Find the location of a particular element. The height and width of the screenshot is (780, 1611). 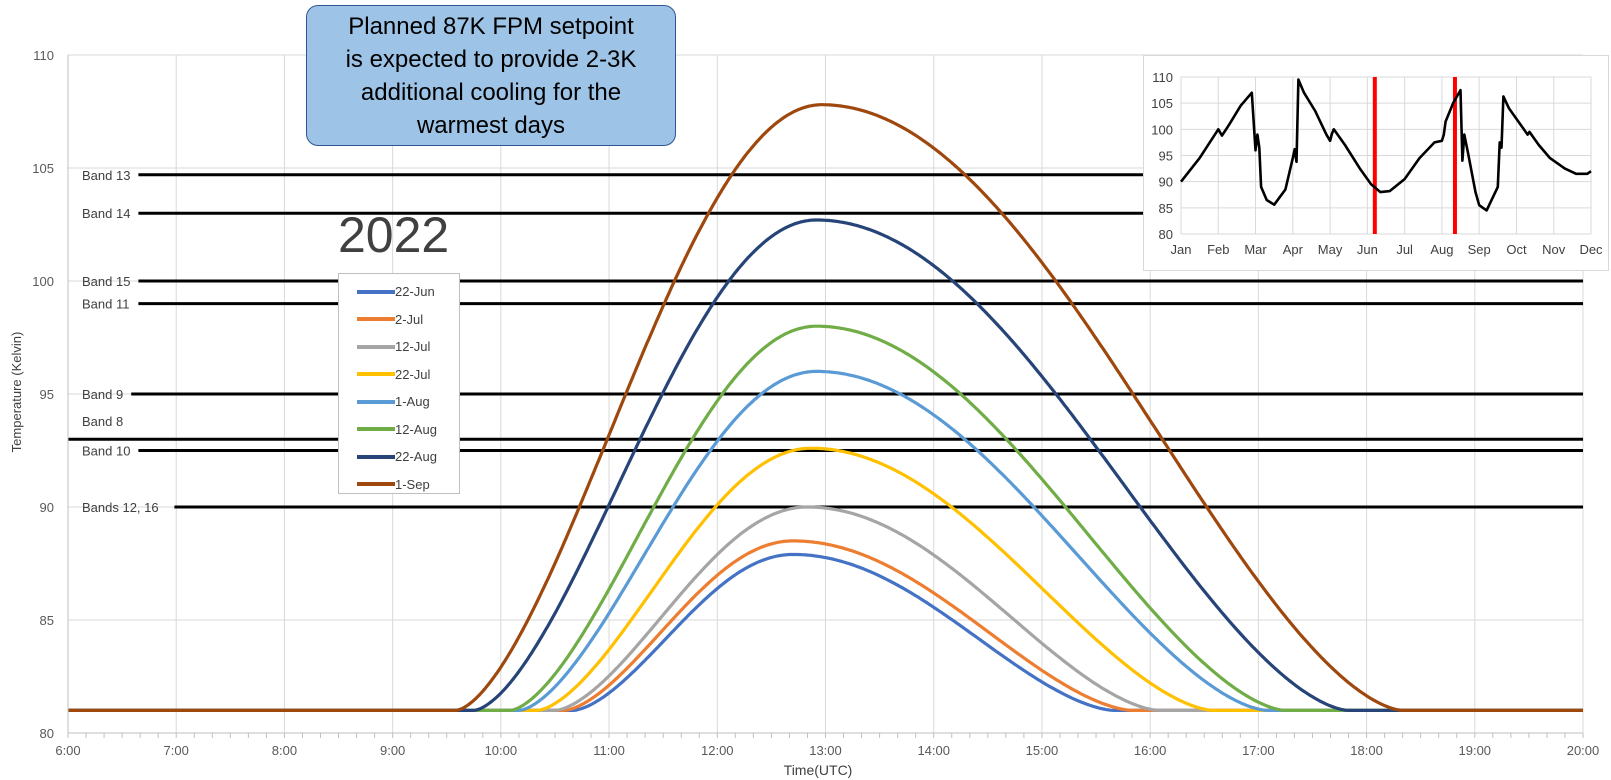

legend-label: 22-Aug is located at coordinates (416, 457).